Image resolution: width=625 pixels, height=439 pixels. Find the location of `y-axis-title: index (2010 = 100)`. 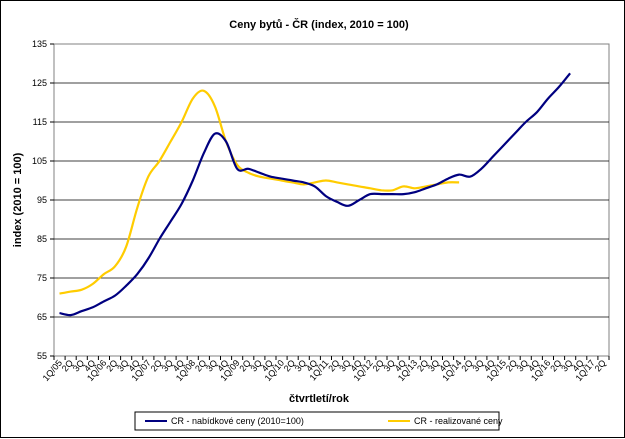

y-axis-title: index (2010 = 100) is located at coordinates (18, 199).